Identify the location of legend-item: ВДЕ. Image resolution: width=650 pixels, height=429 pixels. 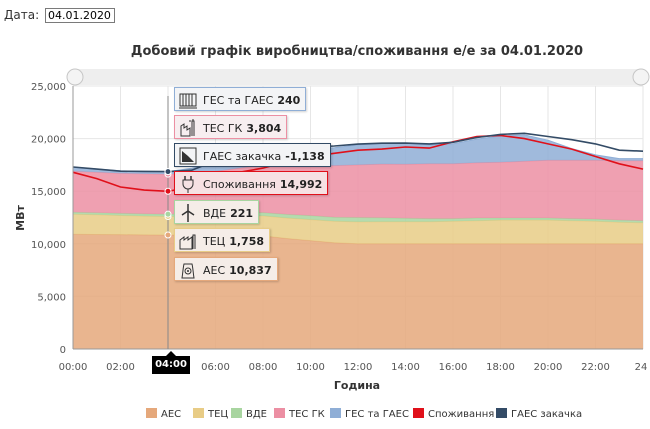
(249, 414).